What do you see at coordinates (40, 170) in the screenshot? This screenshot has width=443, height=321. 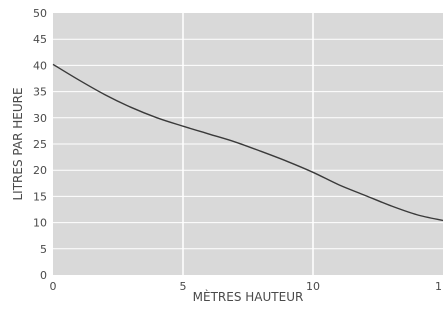 I see `y-tick-label: 20` at bounding box center [40, 170].